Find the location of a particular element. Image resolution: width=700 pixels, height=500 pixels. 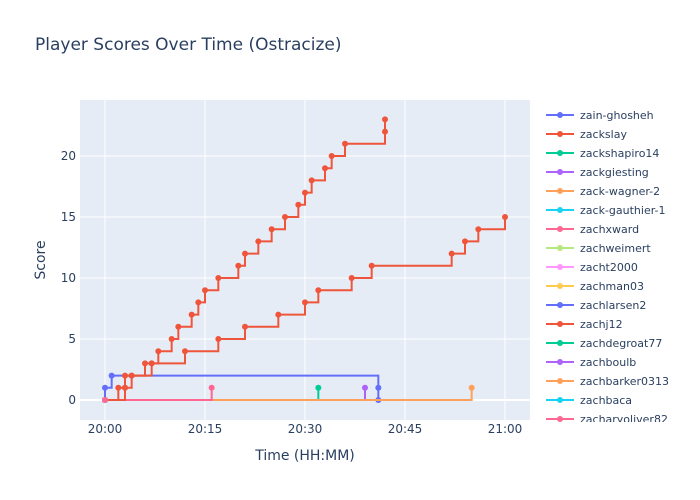

y-axis-ticks: 0 5 10 15 20 is located at coordinates (68, 278).